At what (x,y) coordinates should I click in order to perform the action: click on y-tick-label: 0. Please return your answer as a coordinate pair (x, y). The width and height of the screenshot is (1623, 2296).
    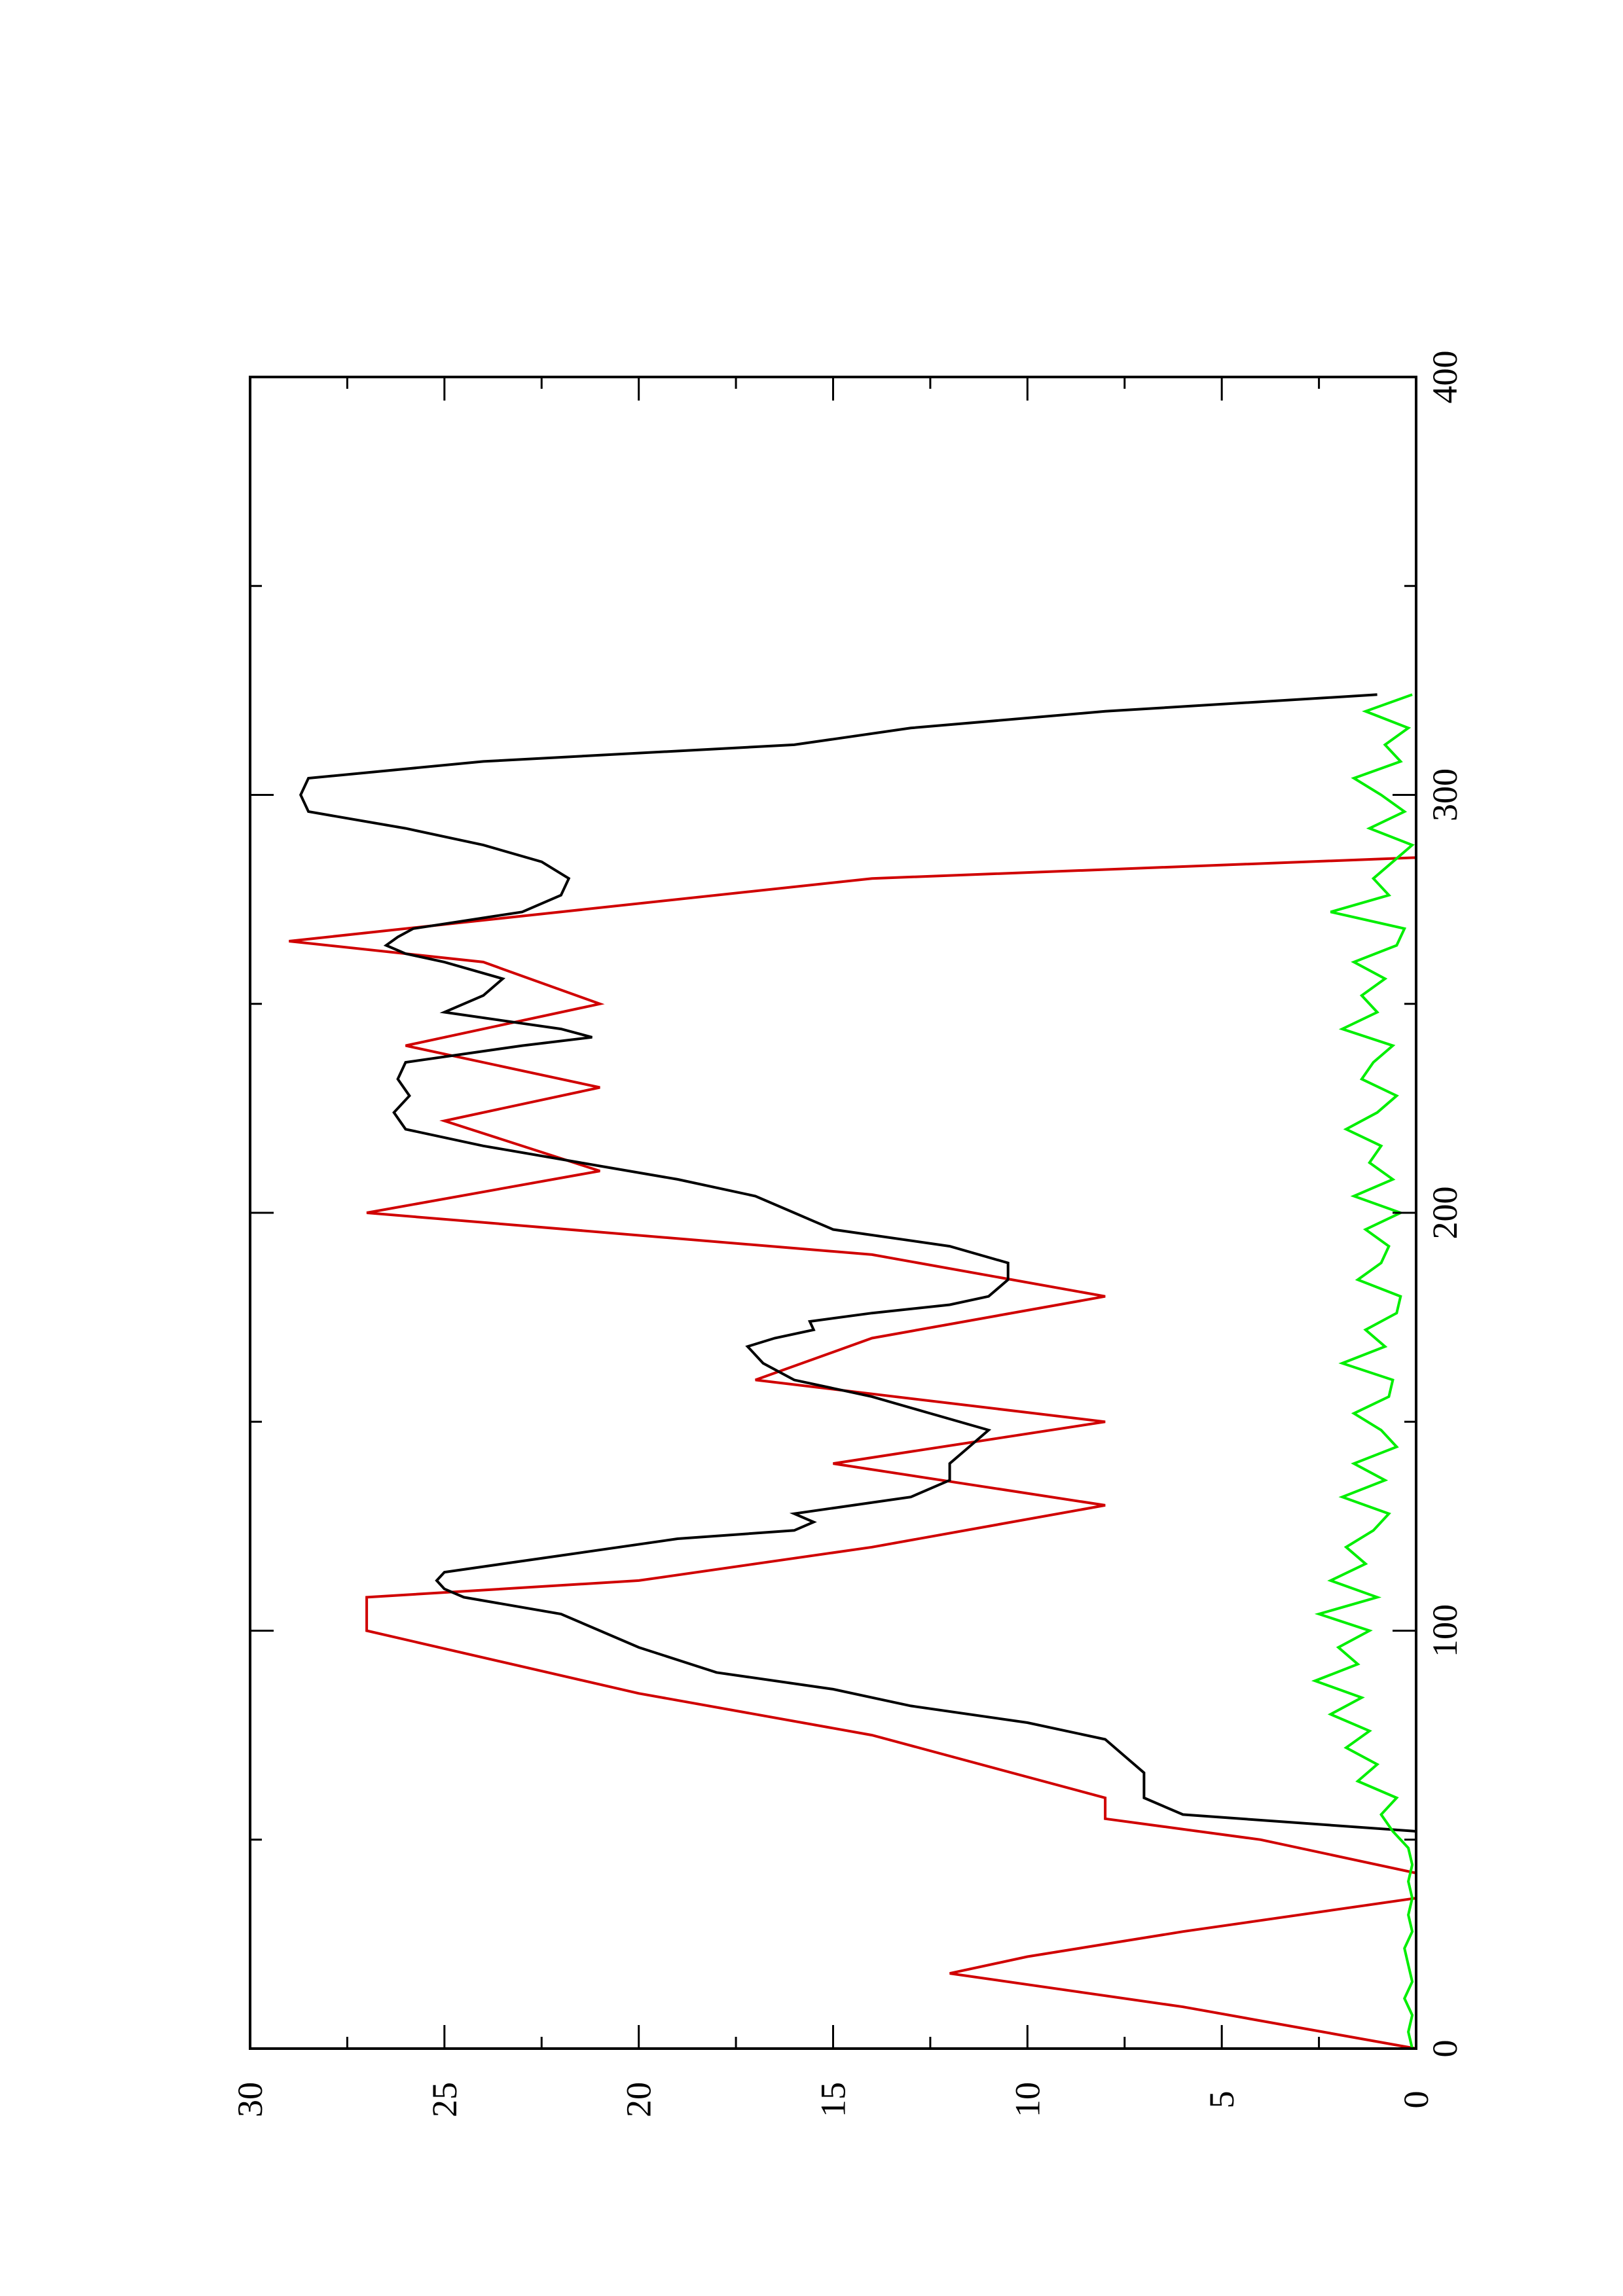
    Looking at the image, I should click on (1416, 2100).